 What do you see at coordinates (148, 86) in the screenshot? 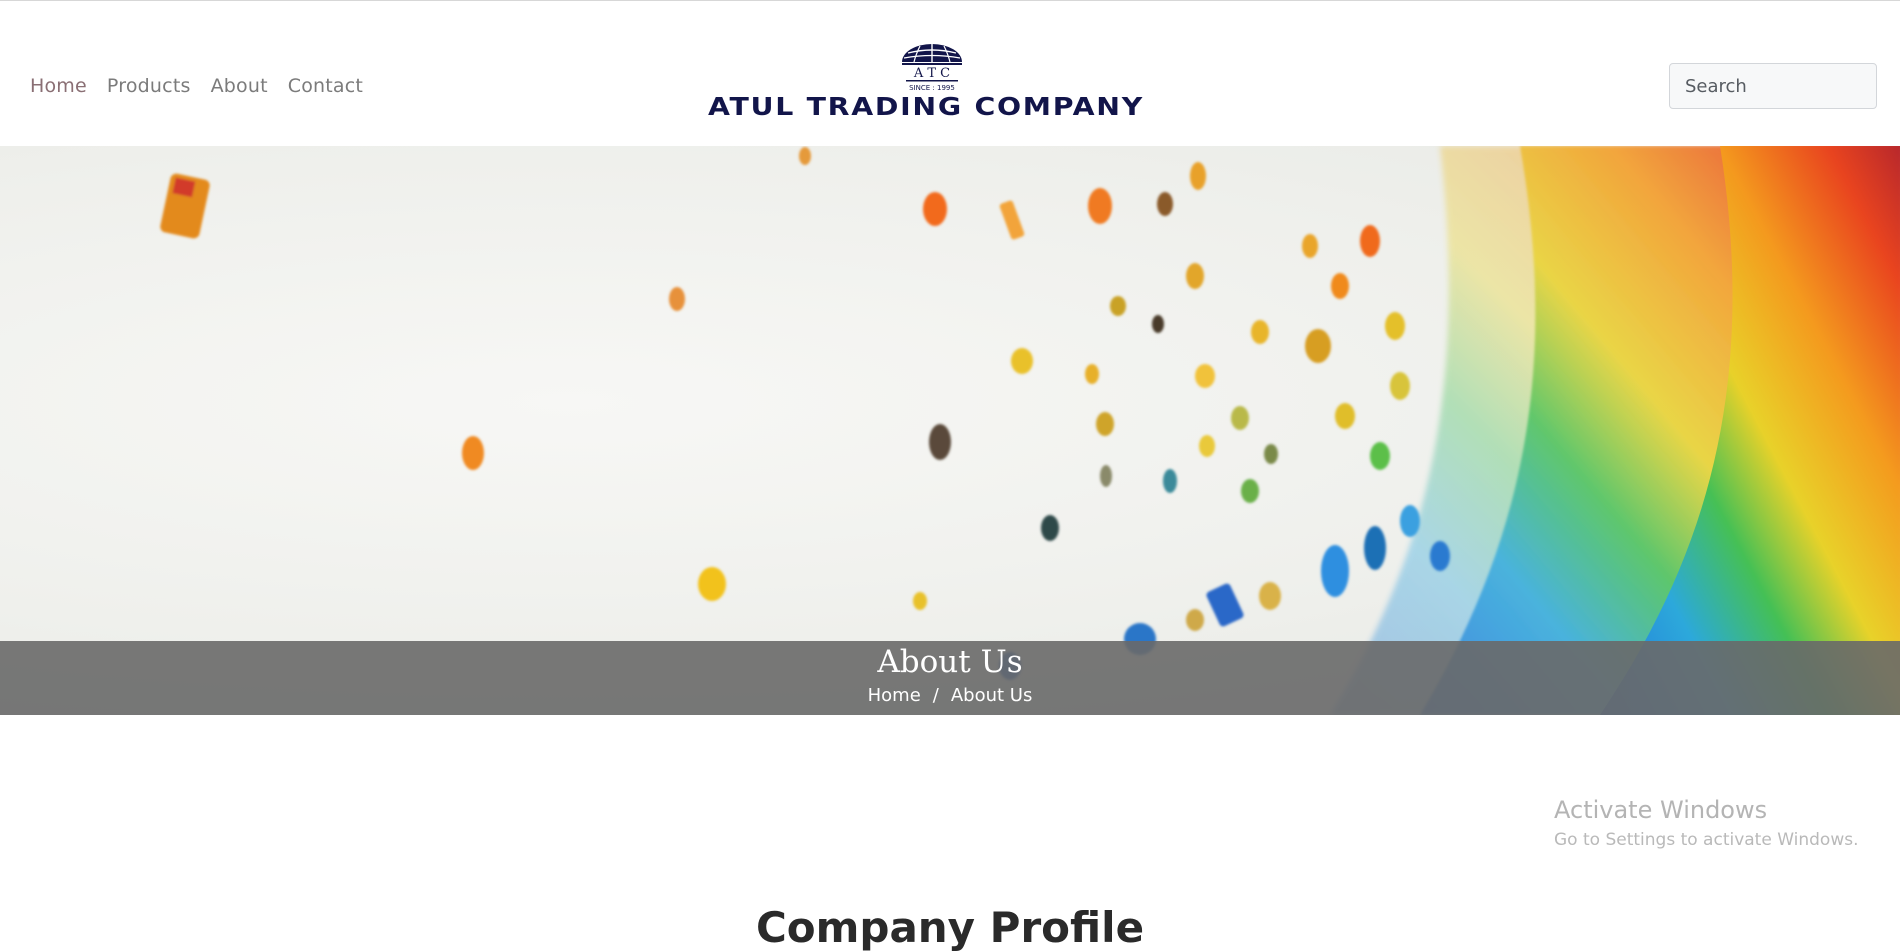
I see `nav-link-products: Products` at bounding box center [148, 86].